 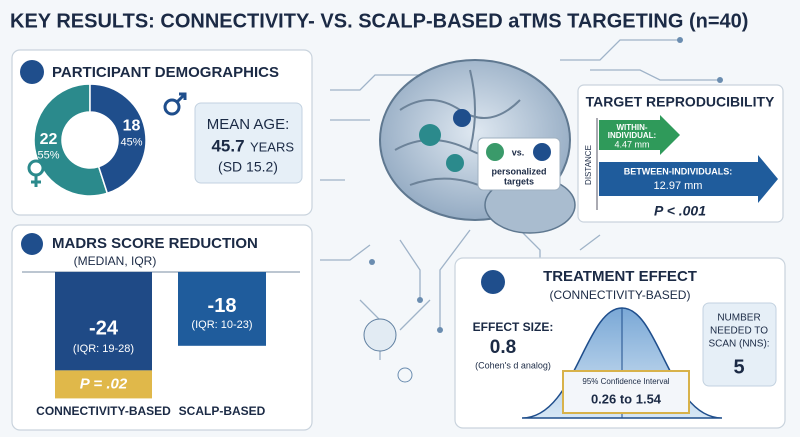 I want to click on bar-iqr: (IQR: 10-23), so click(x=221, y=325).